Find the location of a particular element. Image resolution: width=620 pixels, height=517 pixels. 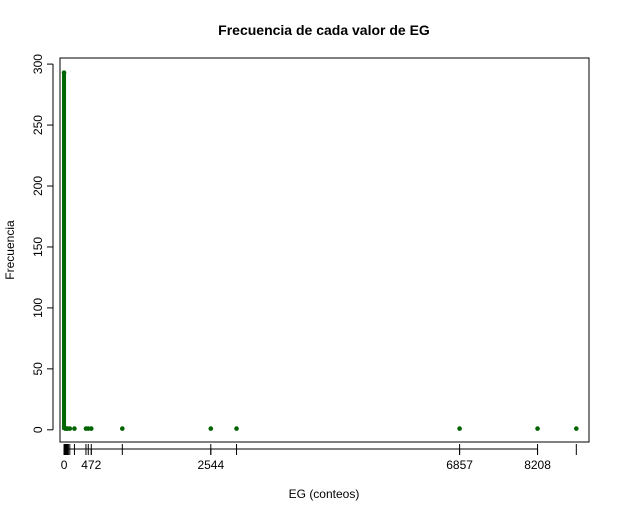

y-tick-label: 50 is located at coordinates (38, 369).